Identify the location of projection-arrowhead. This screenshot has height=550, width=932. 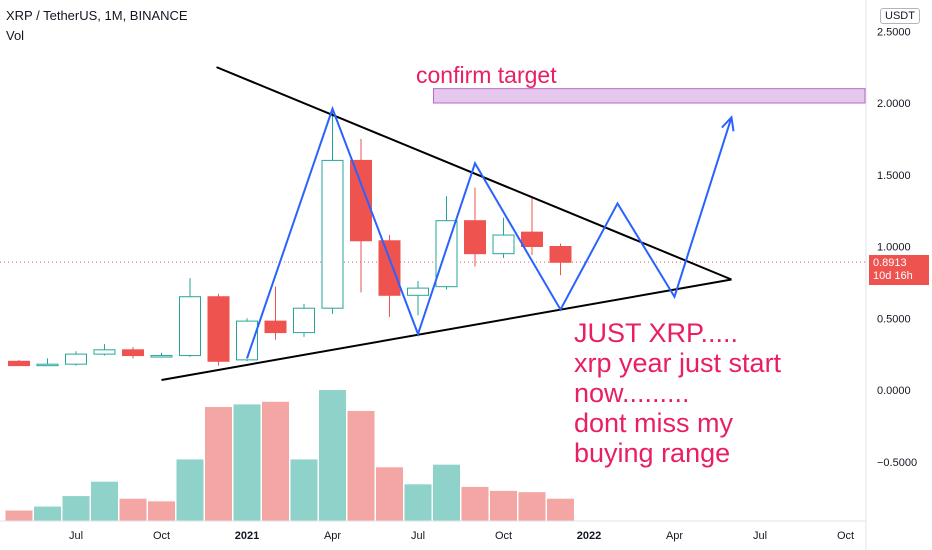
(728, 123).